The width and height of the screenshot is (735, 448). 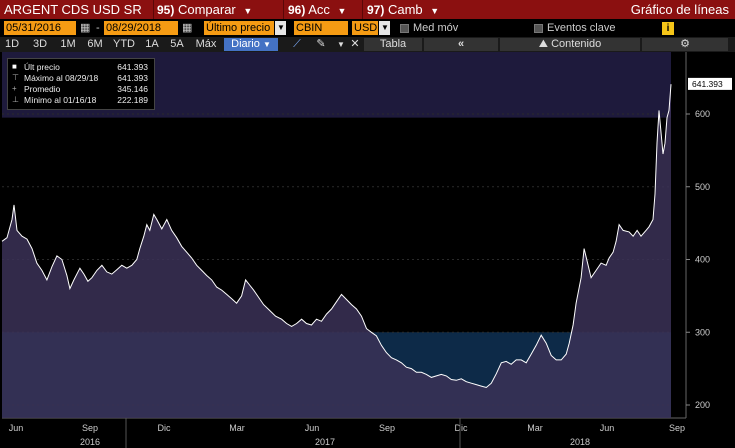 What do you see at coordinates (297, 44) in the screenshot?
I see `line-chart-icon: ⟋` at bounding box center [297, 44].